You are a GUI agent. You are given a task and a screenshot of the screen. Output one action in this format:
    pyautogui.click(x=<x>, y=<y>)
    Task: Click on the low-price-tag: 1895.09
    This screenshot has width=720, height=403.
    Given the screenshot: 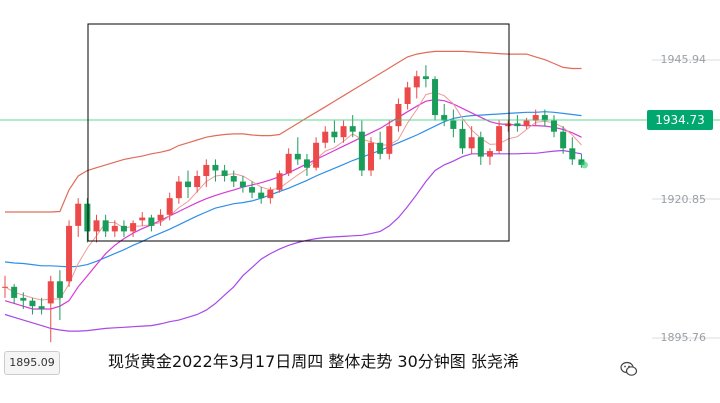 What is the action you would take?
    pyautogui.click(x=32, y=363)
    